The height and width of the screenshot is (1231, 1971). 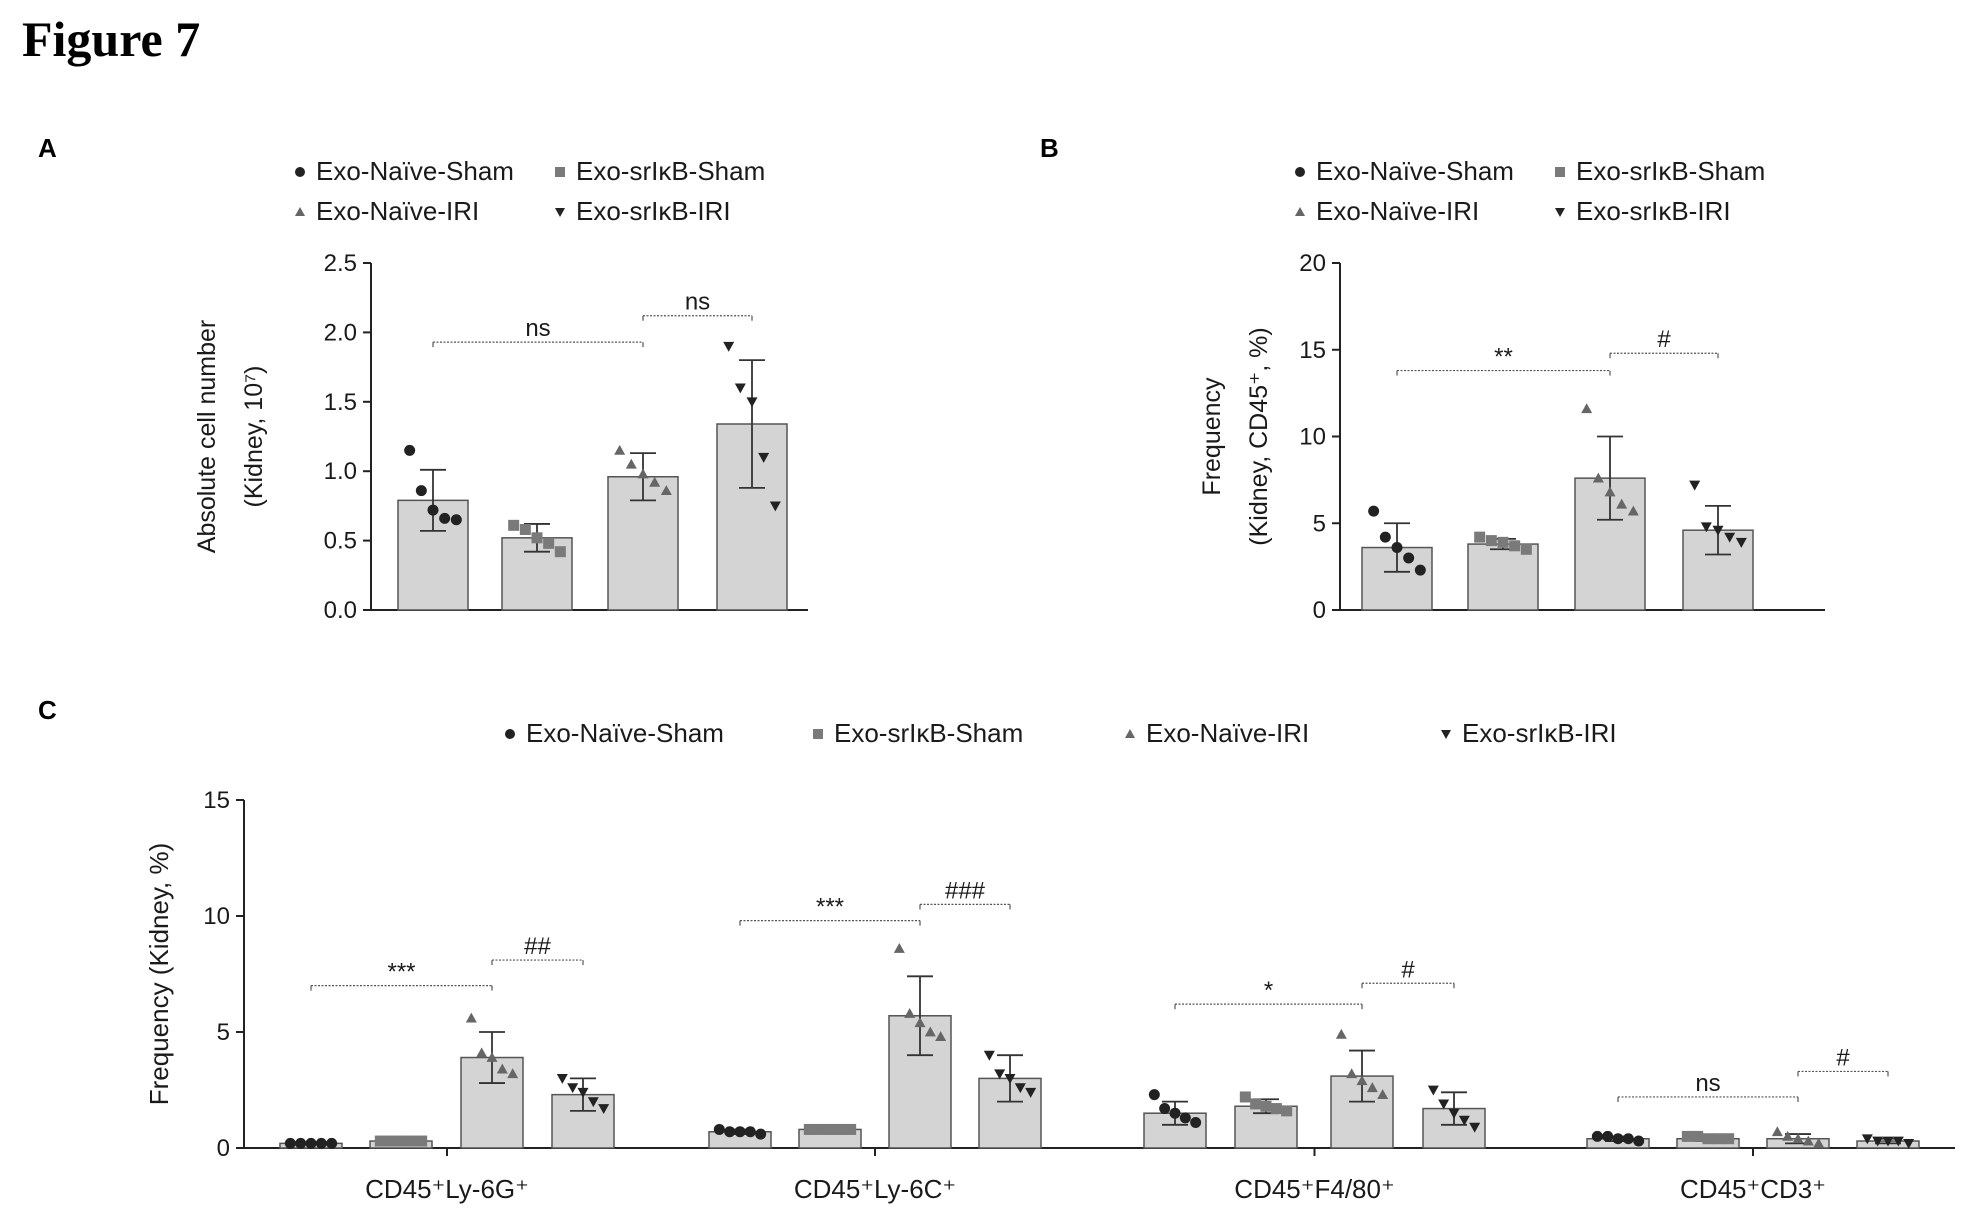 I want to click on panel-a-legend-label-3: Exo-srIκB-IRI, so click(x=653, y=211).